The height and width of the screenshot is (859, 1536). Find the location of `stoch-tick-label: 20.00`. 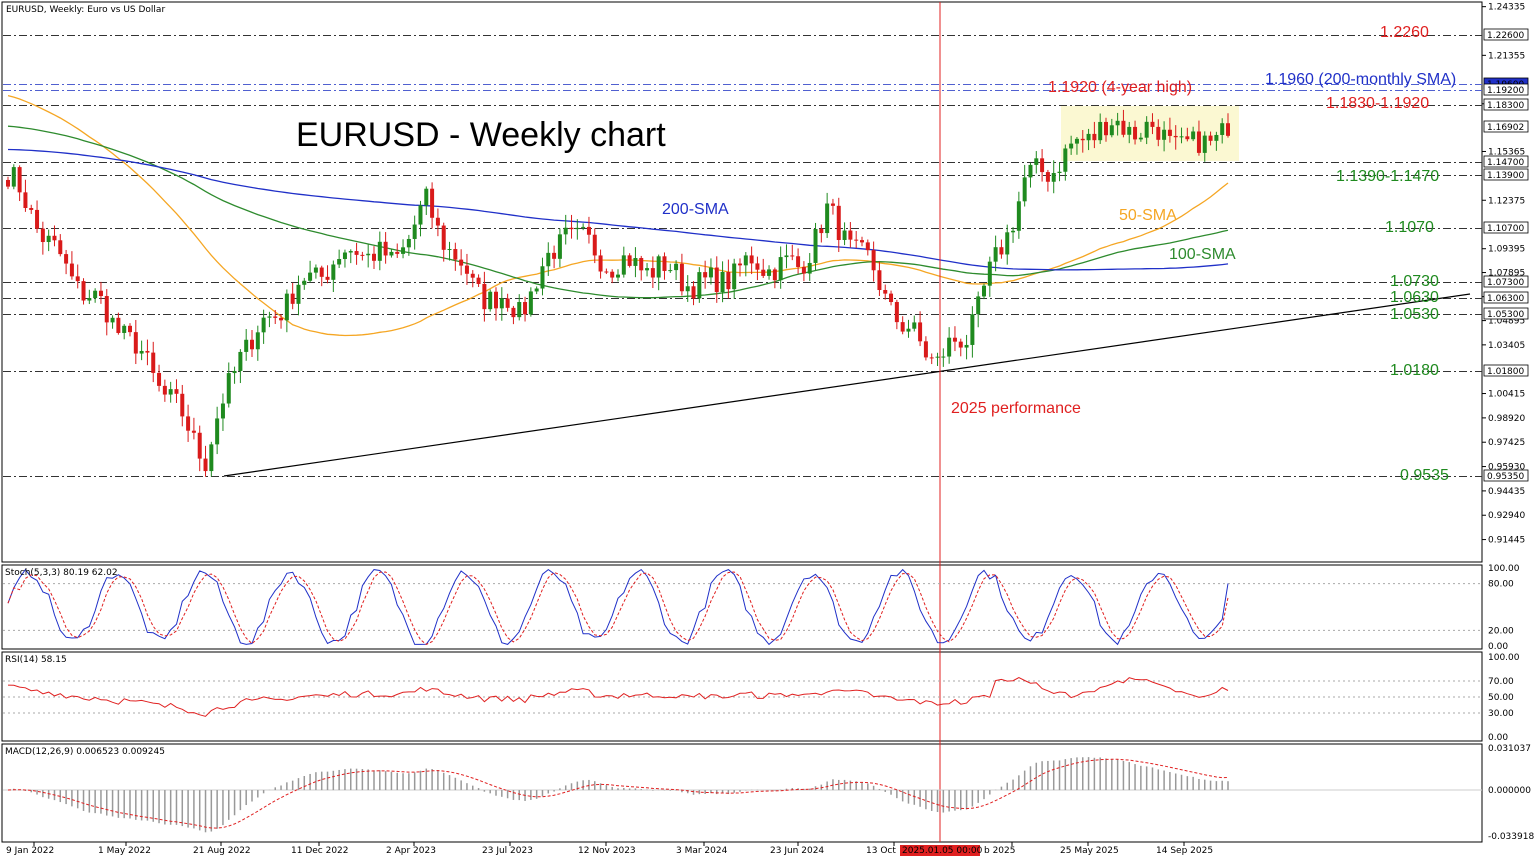

stoch-tick-label: 20.00 is located at coordinates (1501, 631).